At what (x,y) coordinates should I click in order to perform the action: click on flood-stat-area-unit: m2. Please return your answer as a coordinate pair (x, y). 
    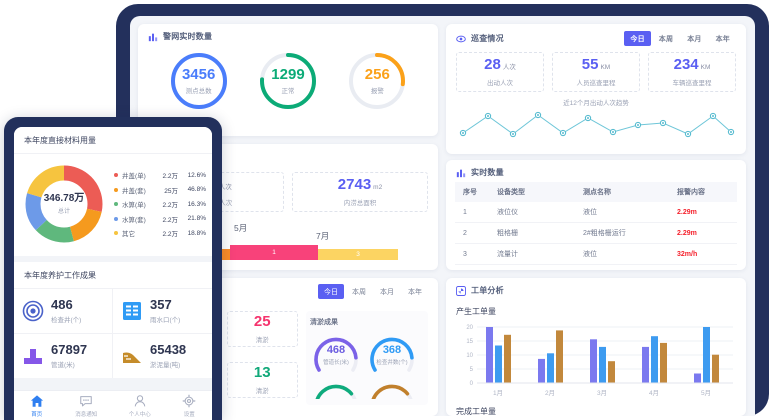
    Looking at the image, I should click on (378, 187).